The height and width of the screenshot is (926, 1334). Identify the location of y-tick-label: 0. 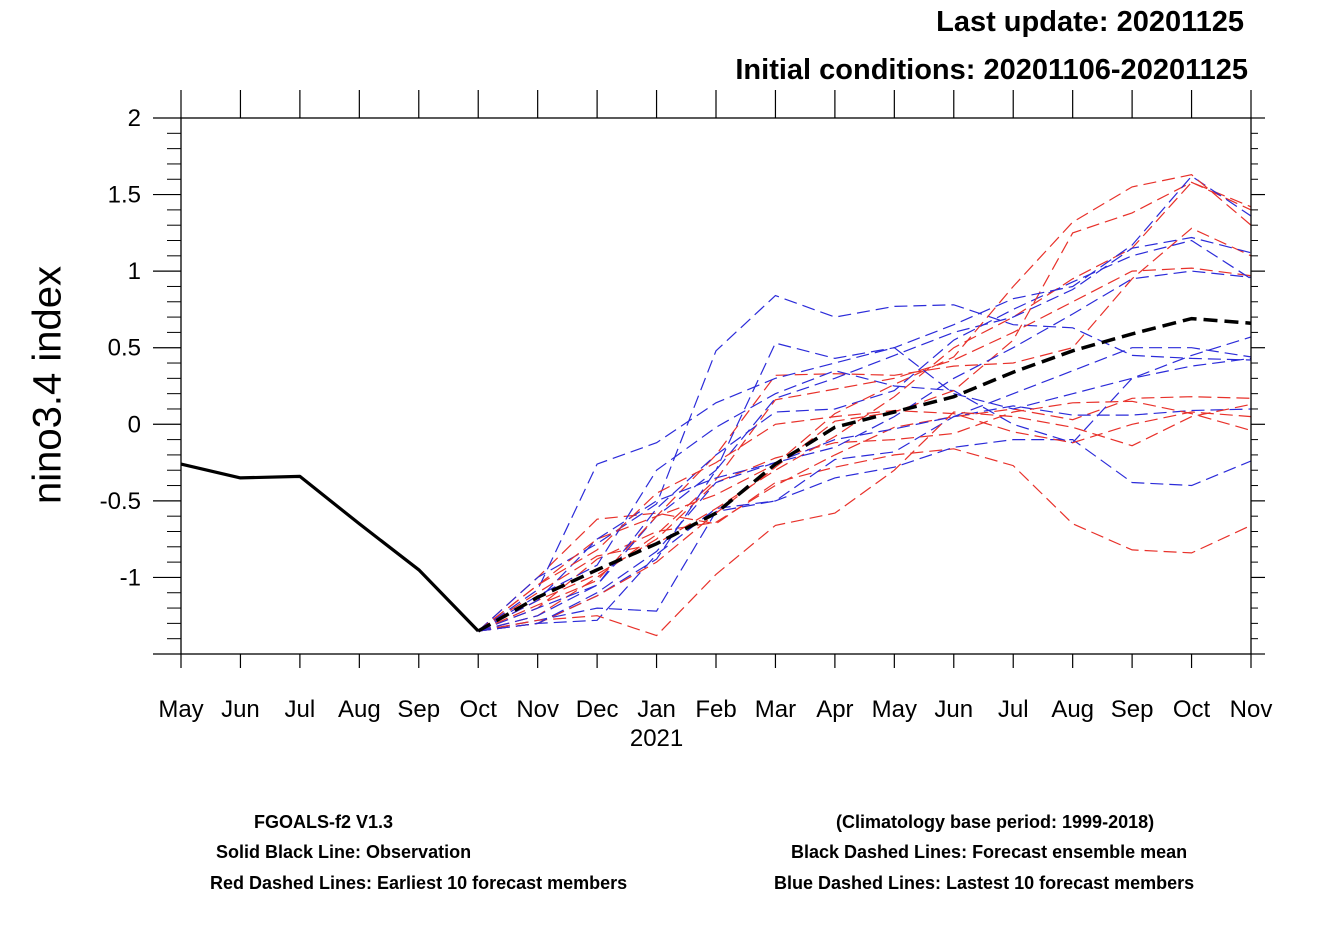
(134, 424).